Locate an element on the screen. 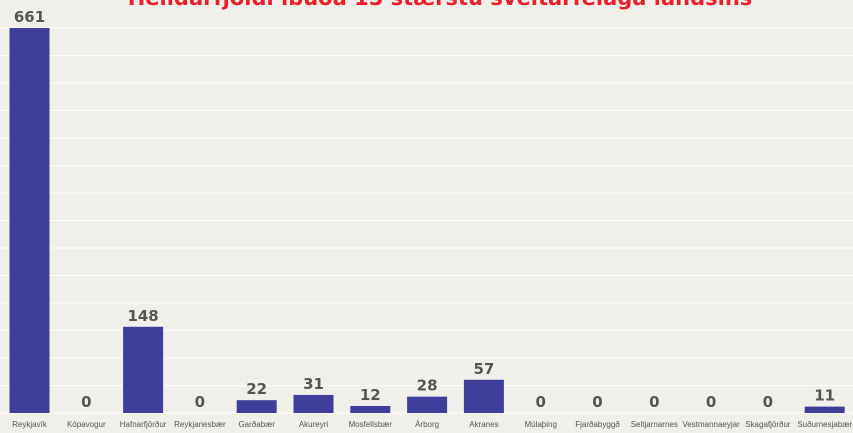 This screenshot has width=853, height=433. category-label: Akureyri is located at coordinates (314, 424).